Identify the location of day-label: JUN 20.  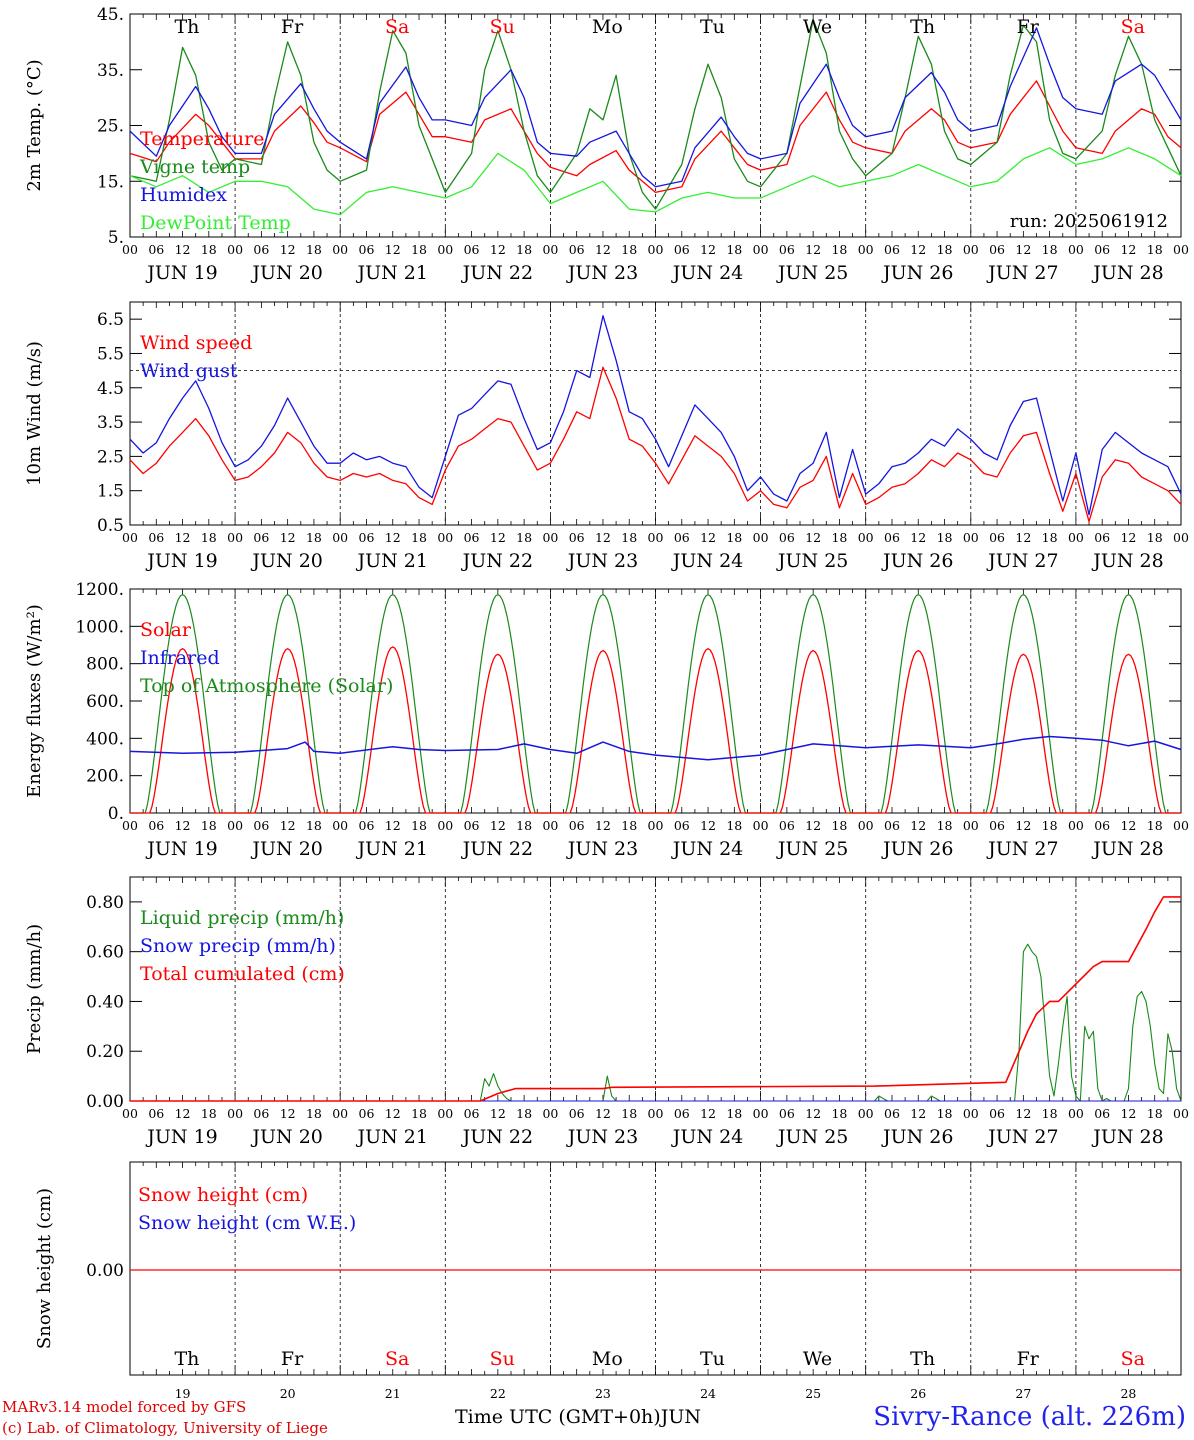
(286, 273).